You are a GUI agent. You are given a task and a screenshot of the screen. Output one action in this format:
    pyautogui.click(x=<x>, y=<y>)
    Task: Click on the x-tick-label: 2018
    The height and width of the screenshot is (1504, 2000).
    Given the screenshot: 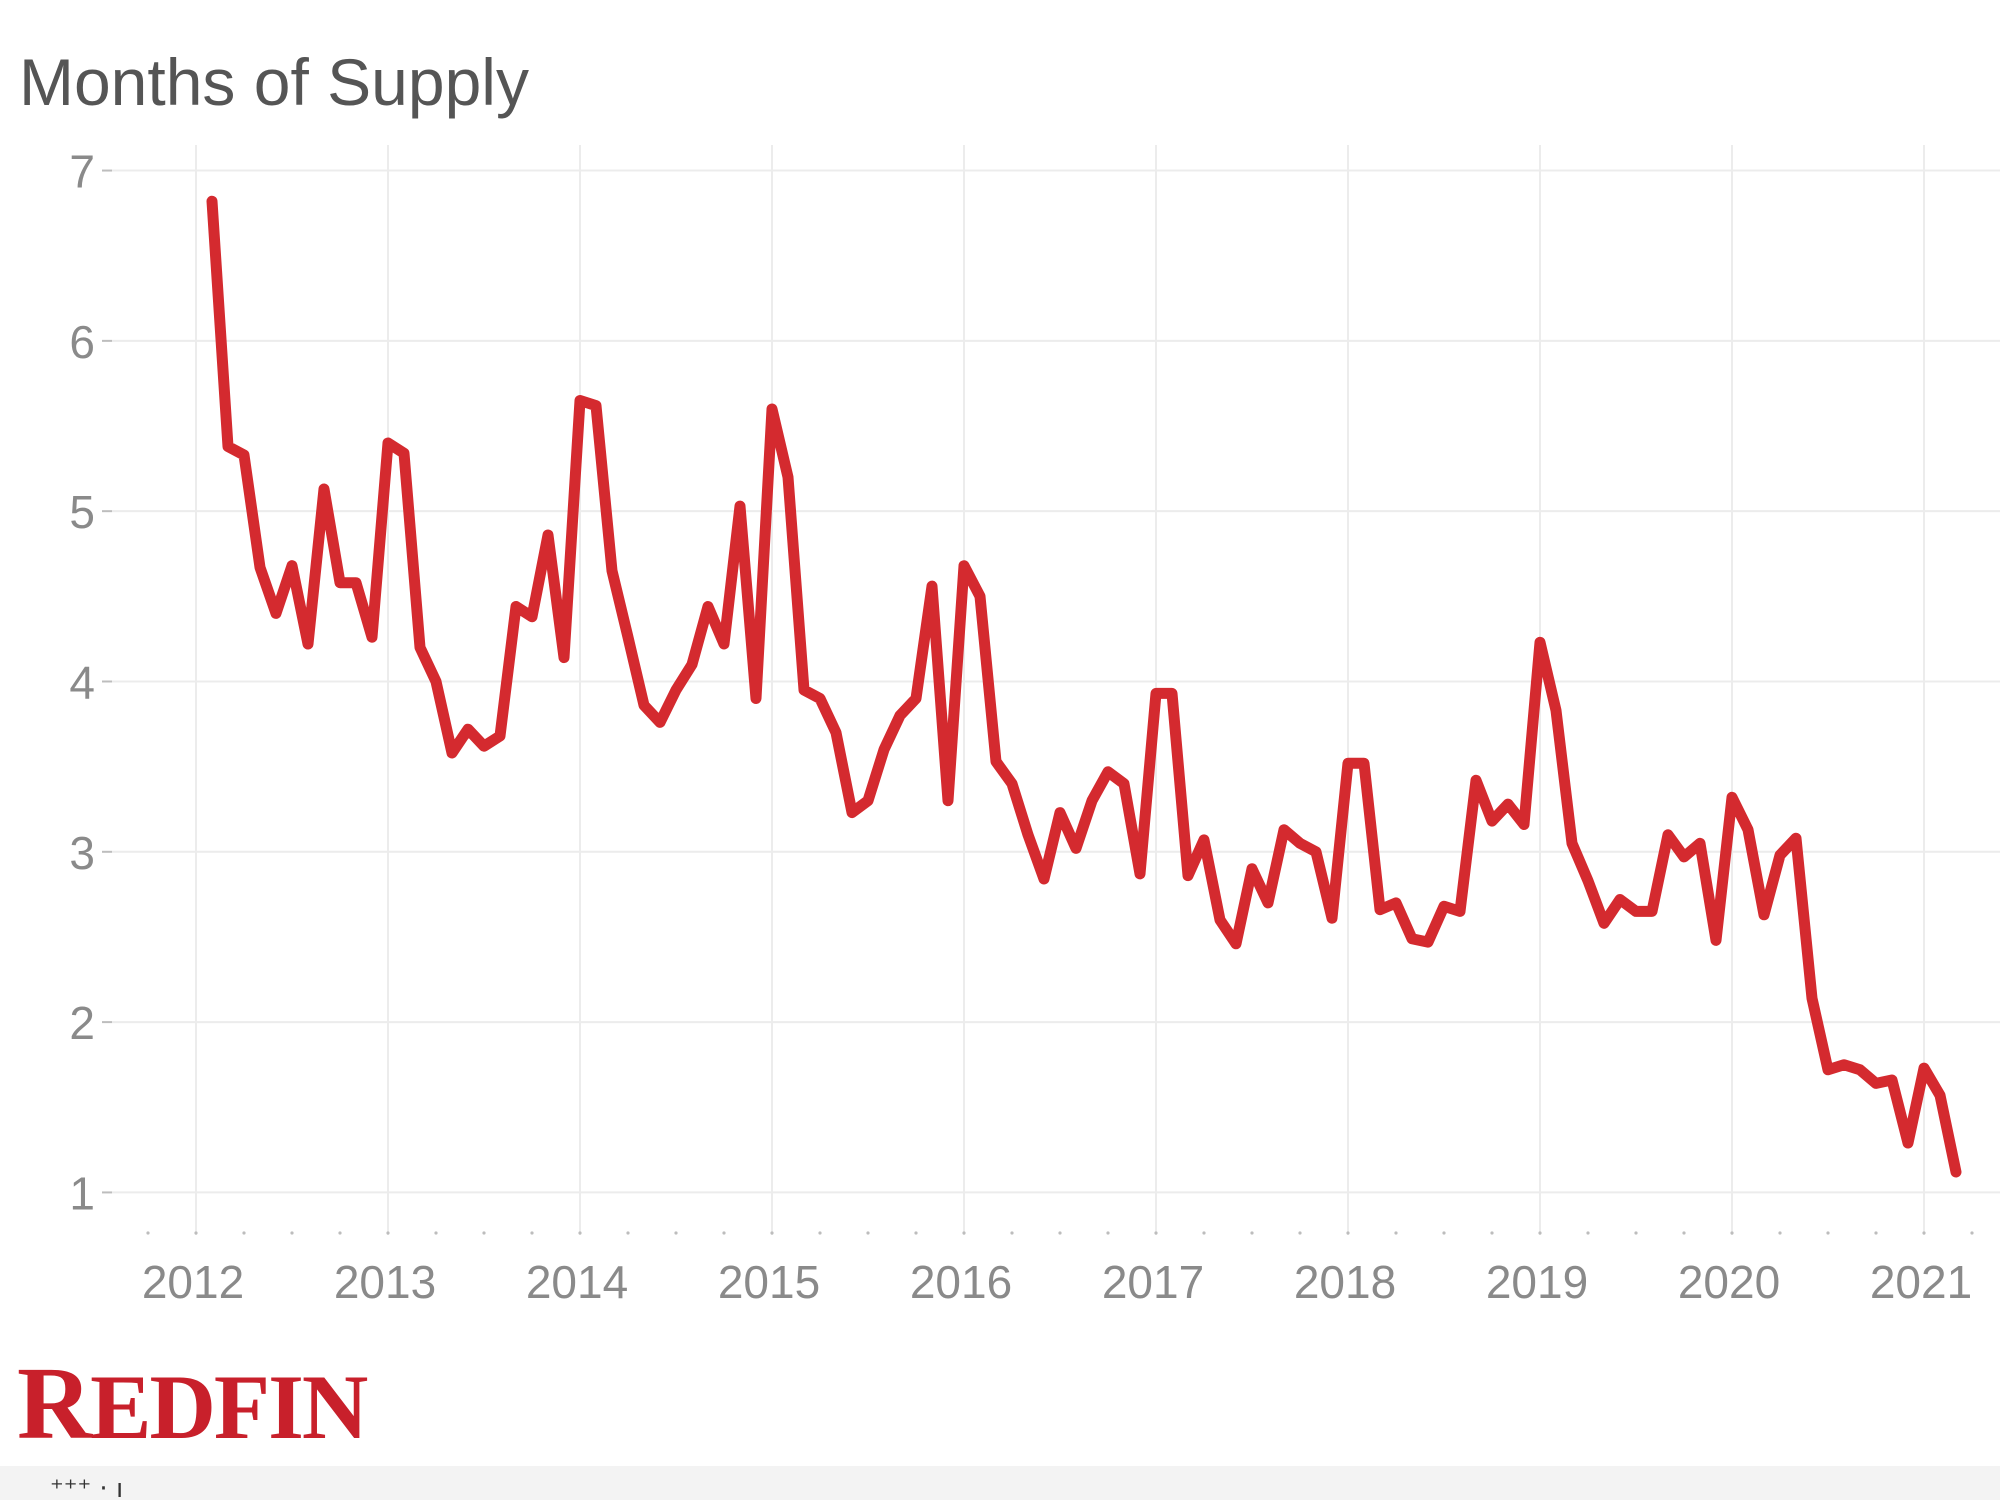 What is the action you would take?
    pyautogui.click(x=1345, y=1282)
    